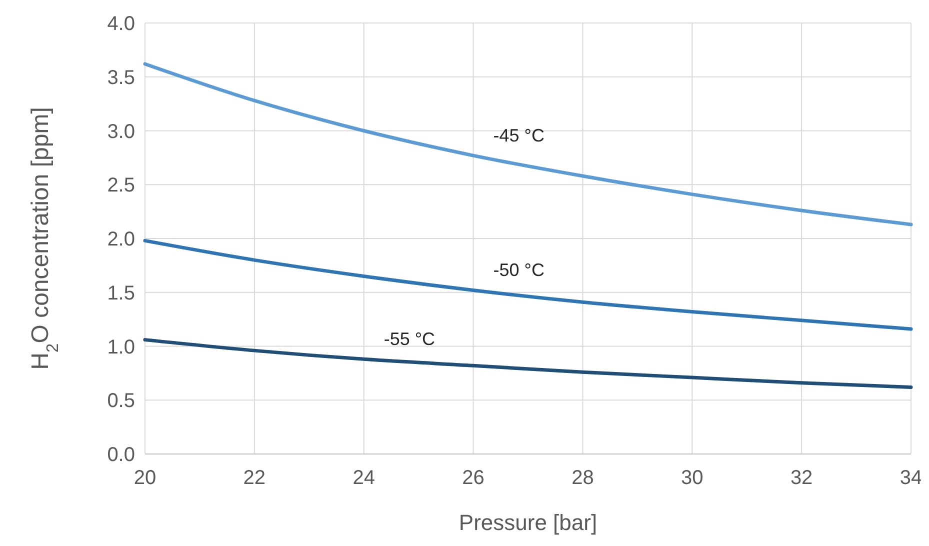 This screenshot has width=929, height=546. What do you see at coordinates (528, 522) in the screenshot?
I see `x-axis-title: Pressure [bar]` at bounding box center [528, 522].